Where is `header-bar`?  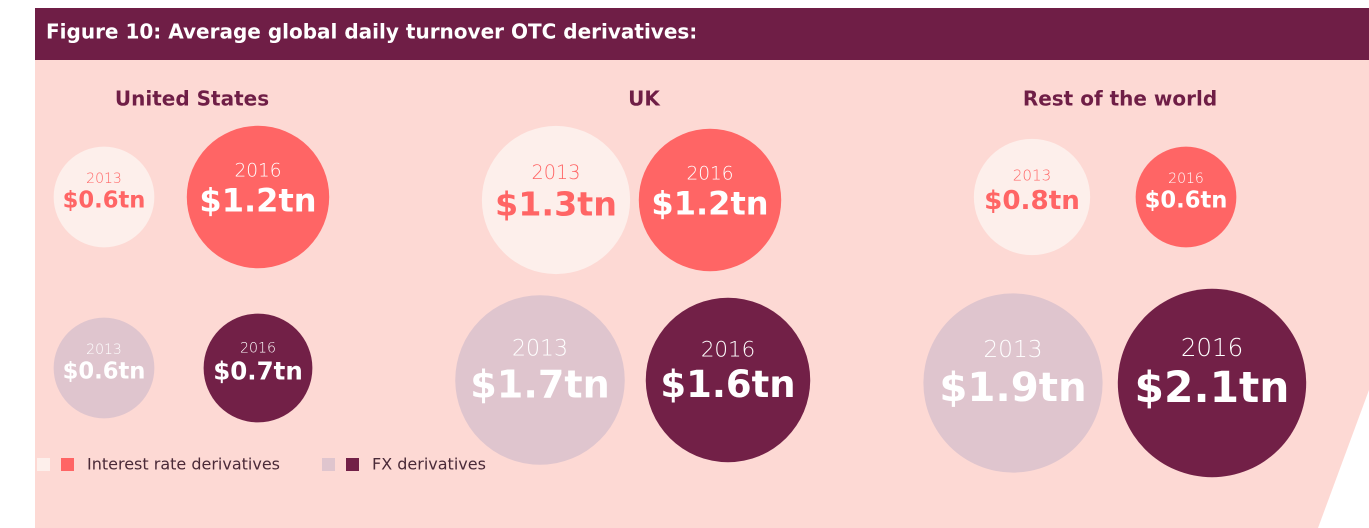
header-bar is located at coordinates (702, 34).